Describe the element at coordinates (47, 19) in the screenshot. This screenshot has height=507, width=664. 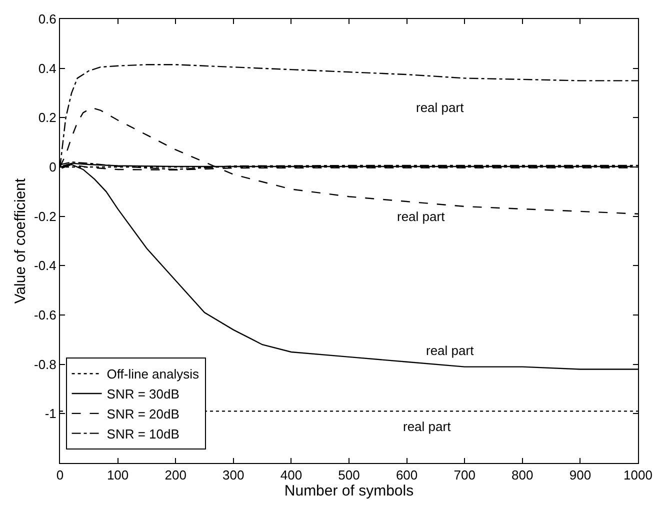
I see `y-tick-label: 0.6` at that location.